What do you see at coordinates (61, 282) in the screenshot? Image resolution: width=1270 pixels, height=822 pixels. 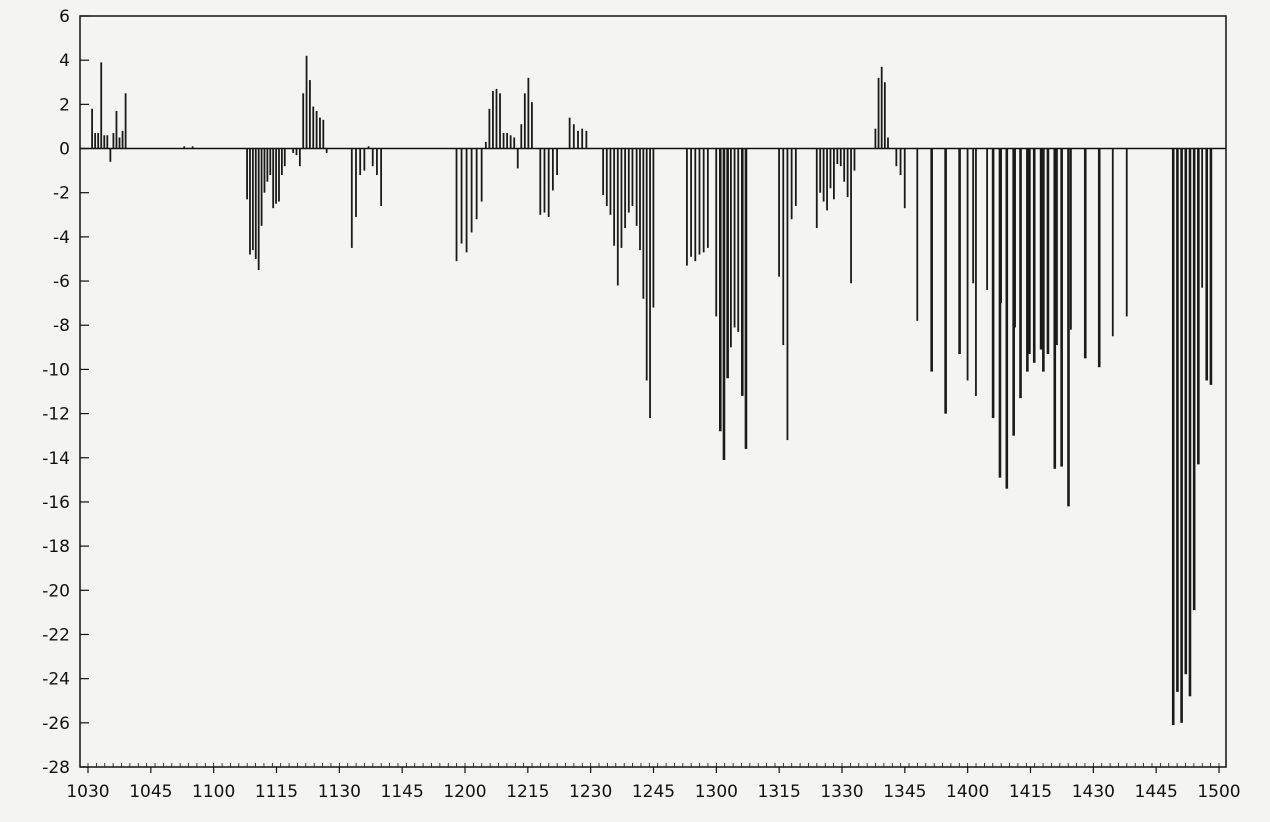 I see `y-tick-label: -6` at bounding box center [61, 282].